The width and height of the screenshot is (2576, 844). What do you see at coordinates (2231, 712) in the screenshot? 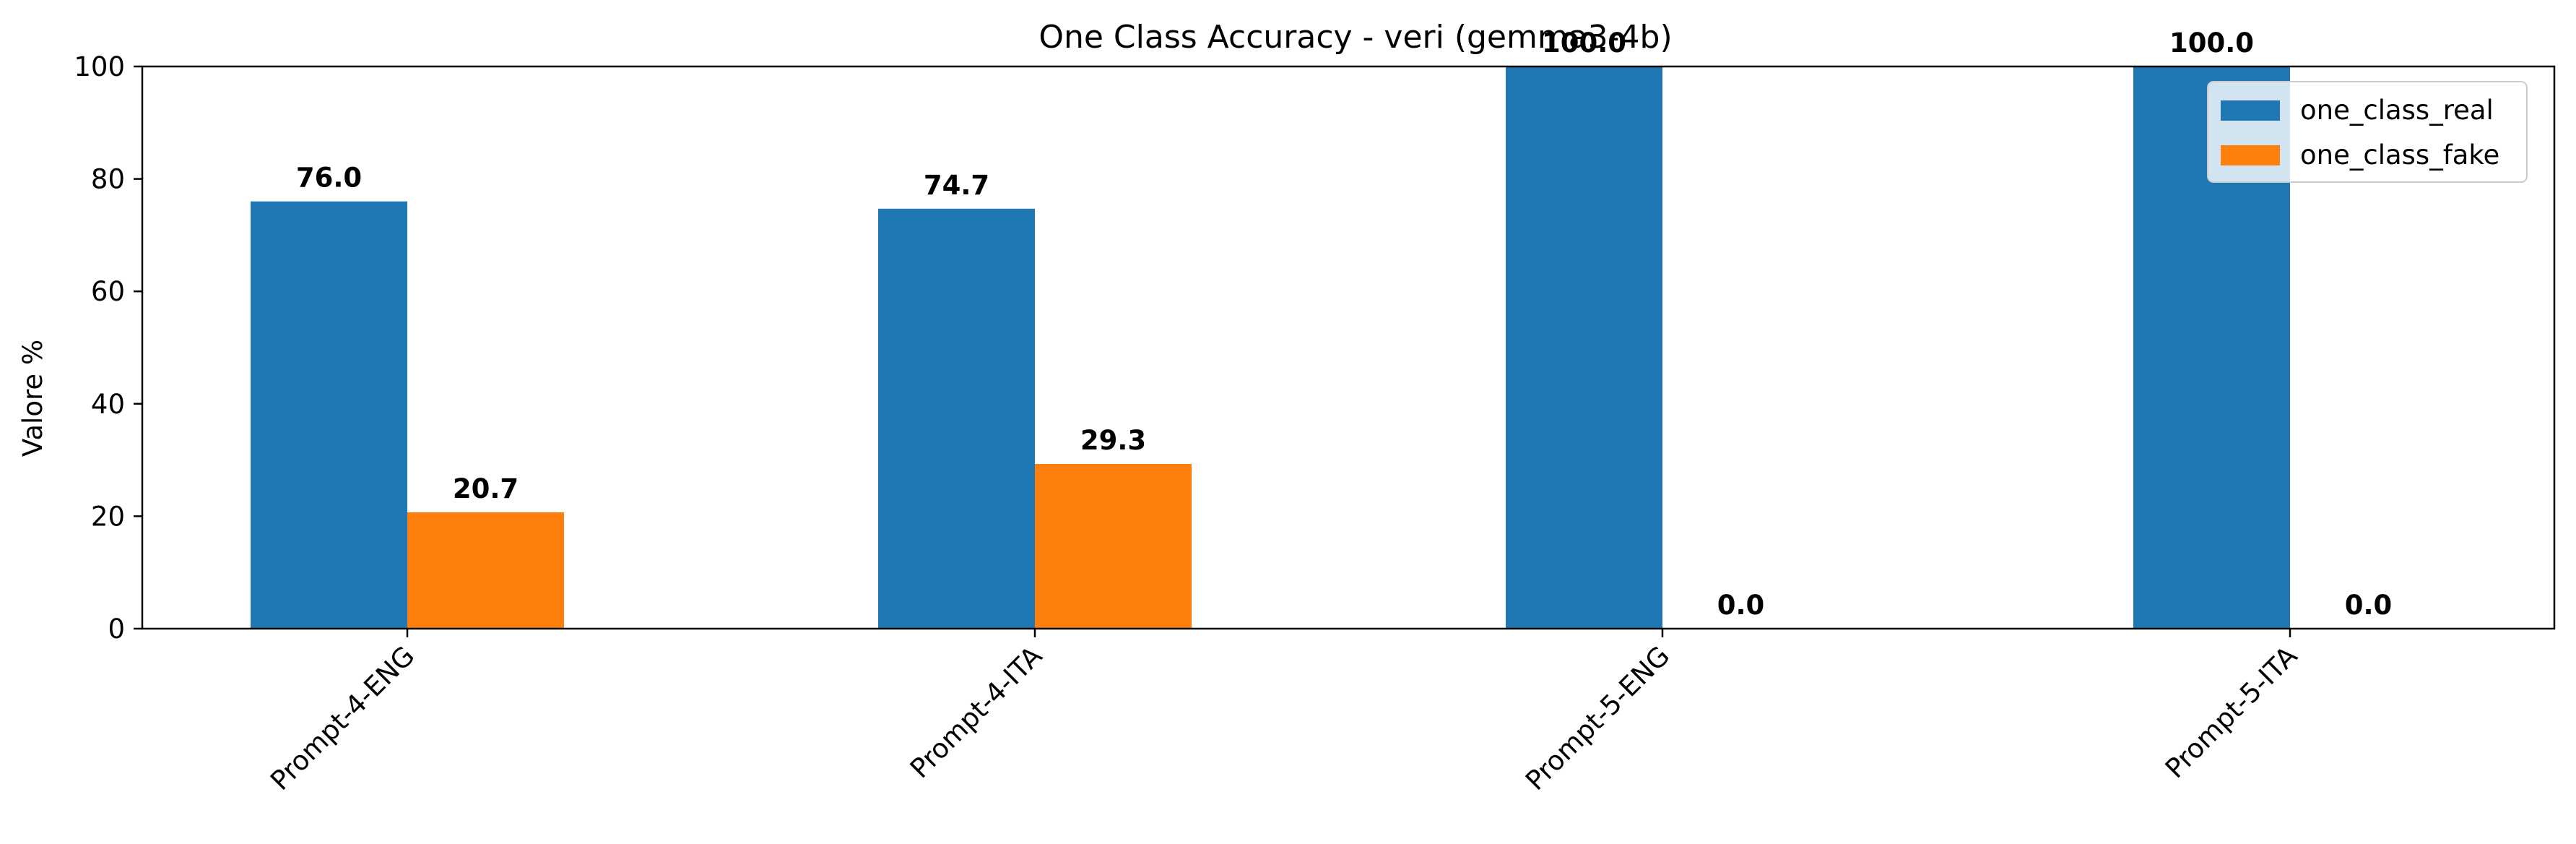
I see `x-tick-label-Prompt-5-ITA: Prompt-5-ITA` at bounding box center [2231, 712].